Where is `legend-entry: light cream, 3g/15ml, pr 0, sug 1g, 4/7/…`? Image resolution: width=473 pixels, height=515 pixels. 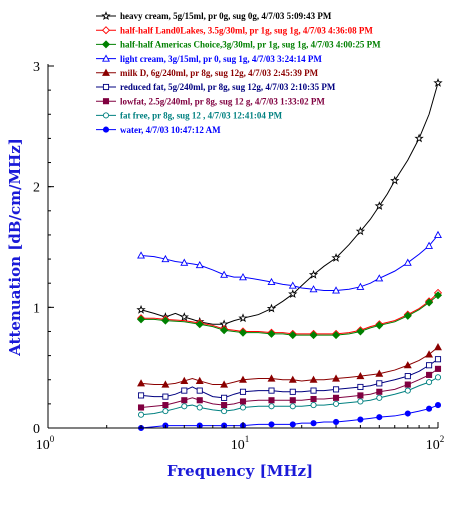 legend-entry: light cream, 3g/15ml, pr 0, sug 1g, 4/7/… is located at coordinates (209, 59).